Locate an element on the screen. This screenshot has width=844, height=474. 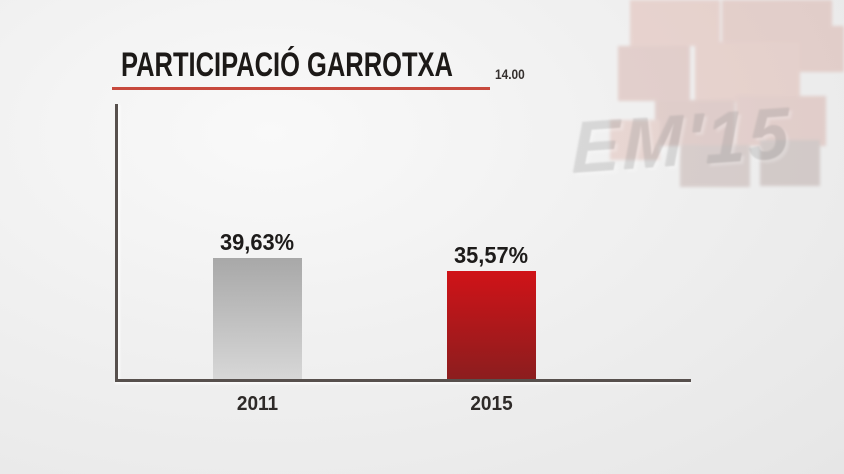
event-watermark: EM'15 is located at coordinates (682, 141).